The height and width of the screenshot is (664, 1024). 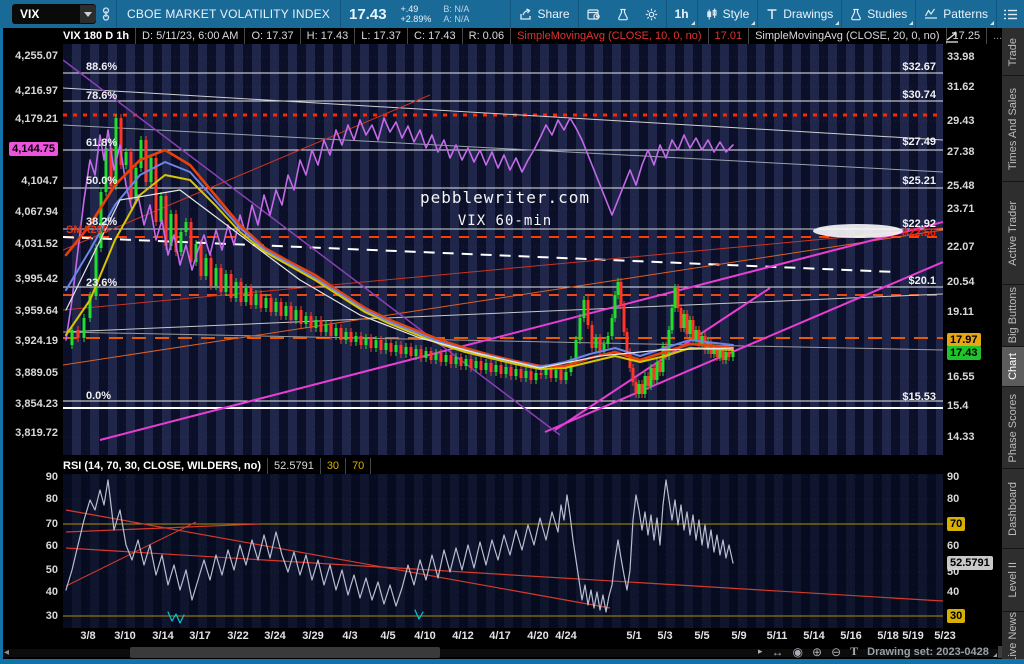 What do you see at coordinates (512, 661) in the screenshot?
I see `window-edge-bottom` at bounding box center [512, 661].